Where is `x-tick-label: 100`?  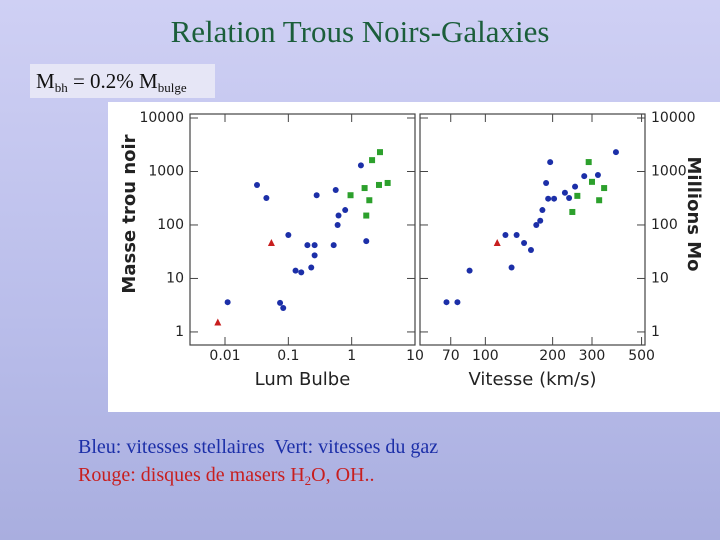 x-tick-label: 100 is located at coordinates (485, 356).